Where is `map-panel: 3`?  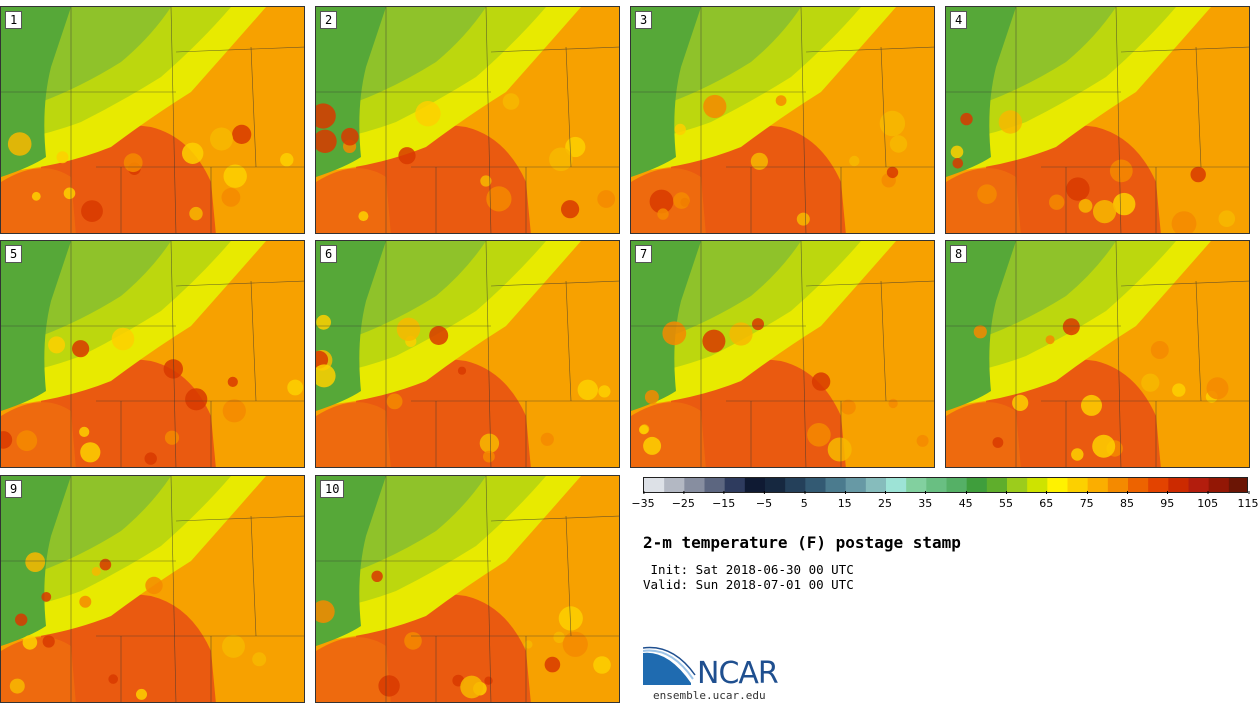
map-panel: 3 is located at coordinates (782, 120).